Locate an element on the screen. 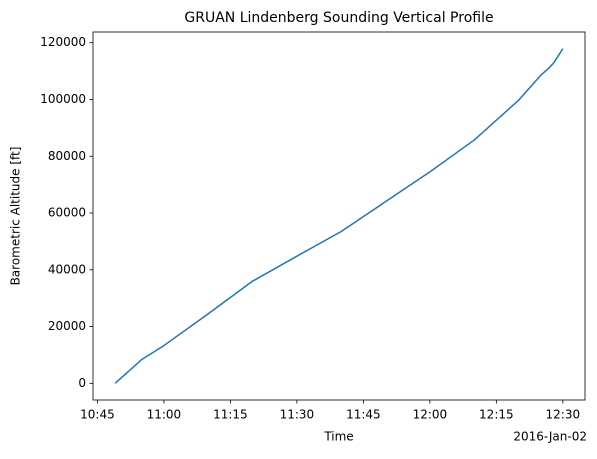 Image resolution: width=597 pixels, height=459 pixels. x-tick-label: 12:00 is located at coordinates (430, 415).